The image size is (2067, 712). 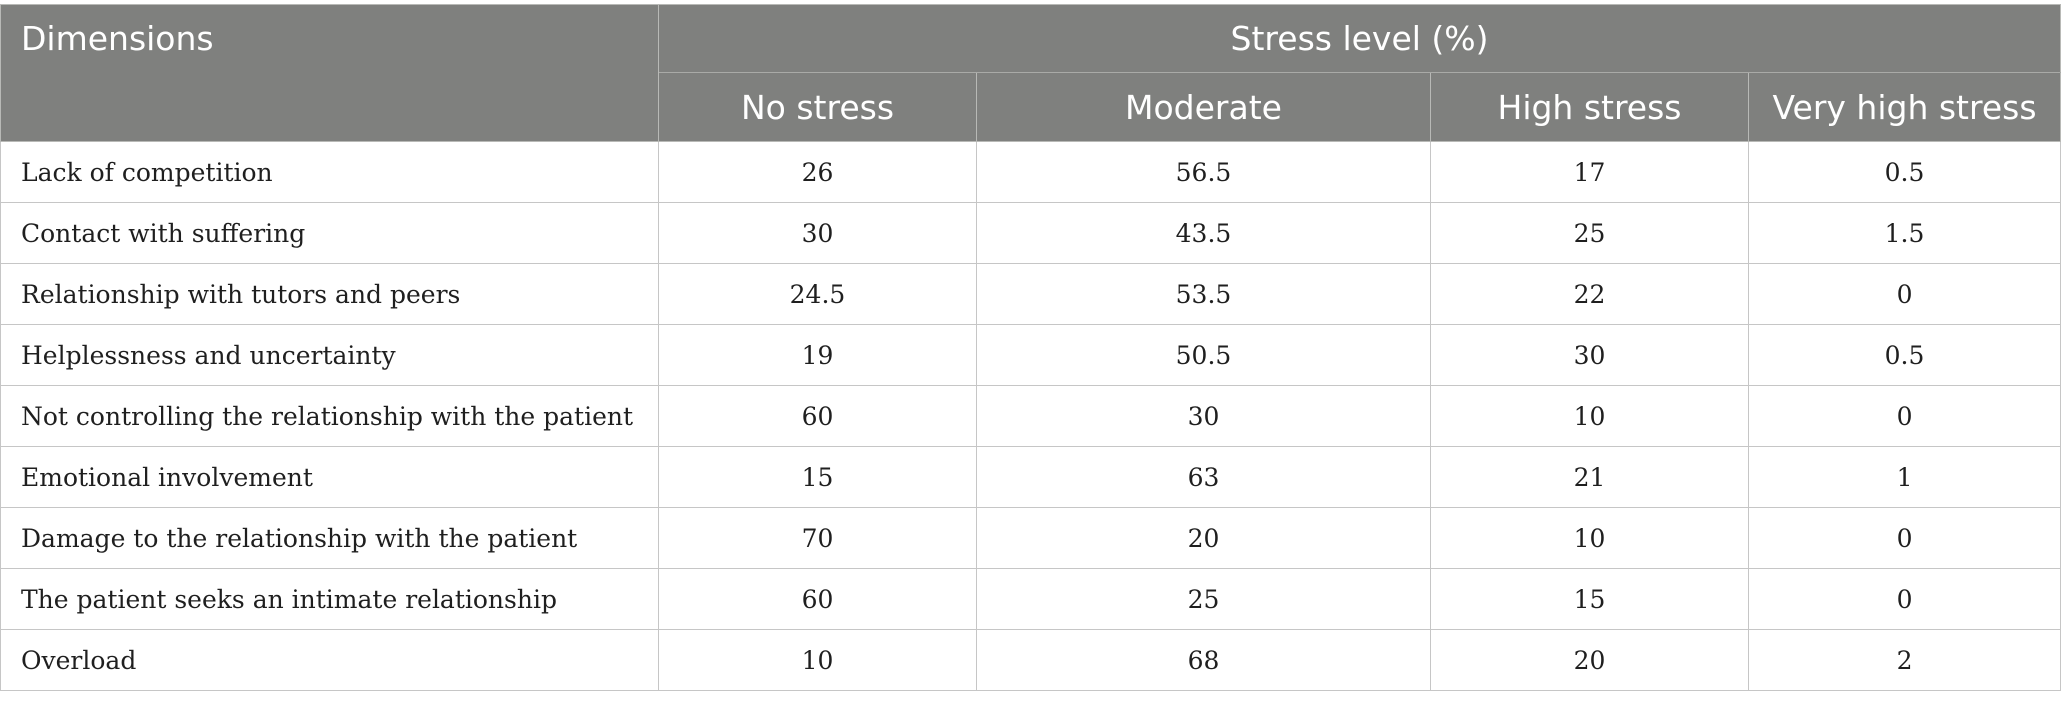 What do you see at coordinates (329, 172) in the screenshot?
I see `dimension-cell: Lack of competition` at bounding box center [329, 172].